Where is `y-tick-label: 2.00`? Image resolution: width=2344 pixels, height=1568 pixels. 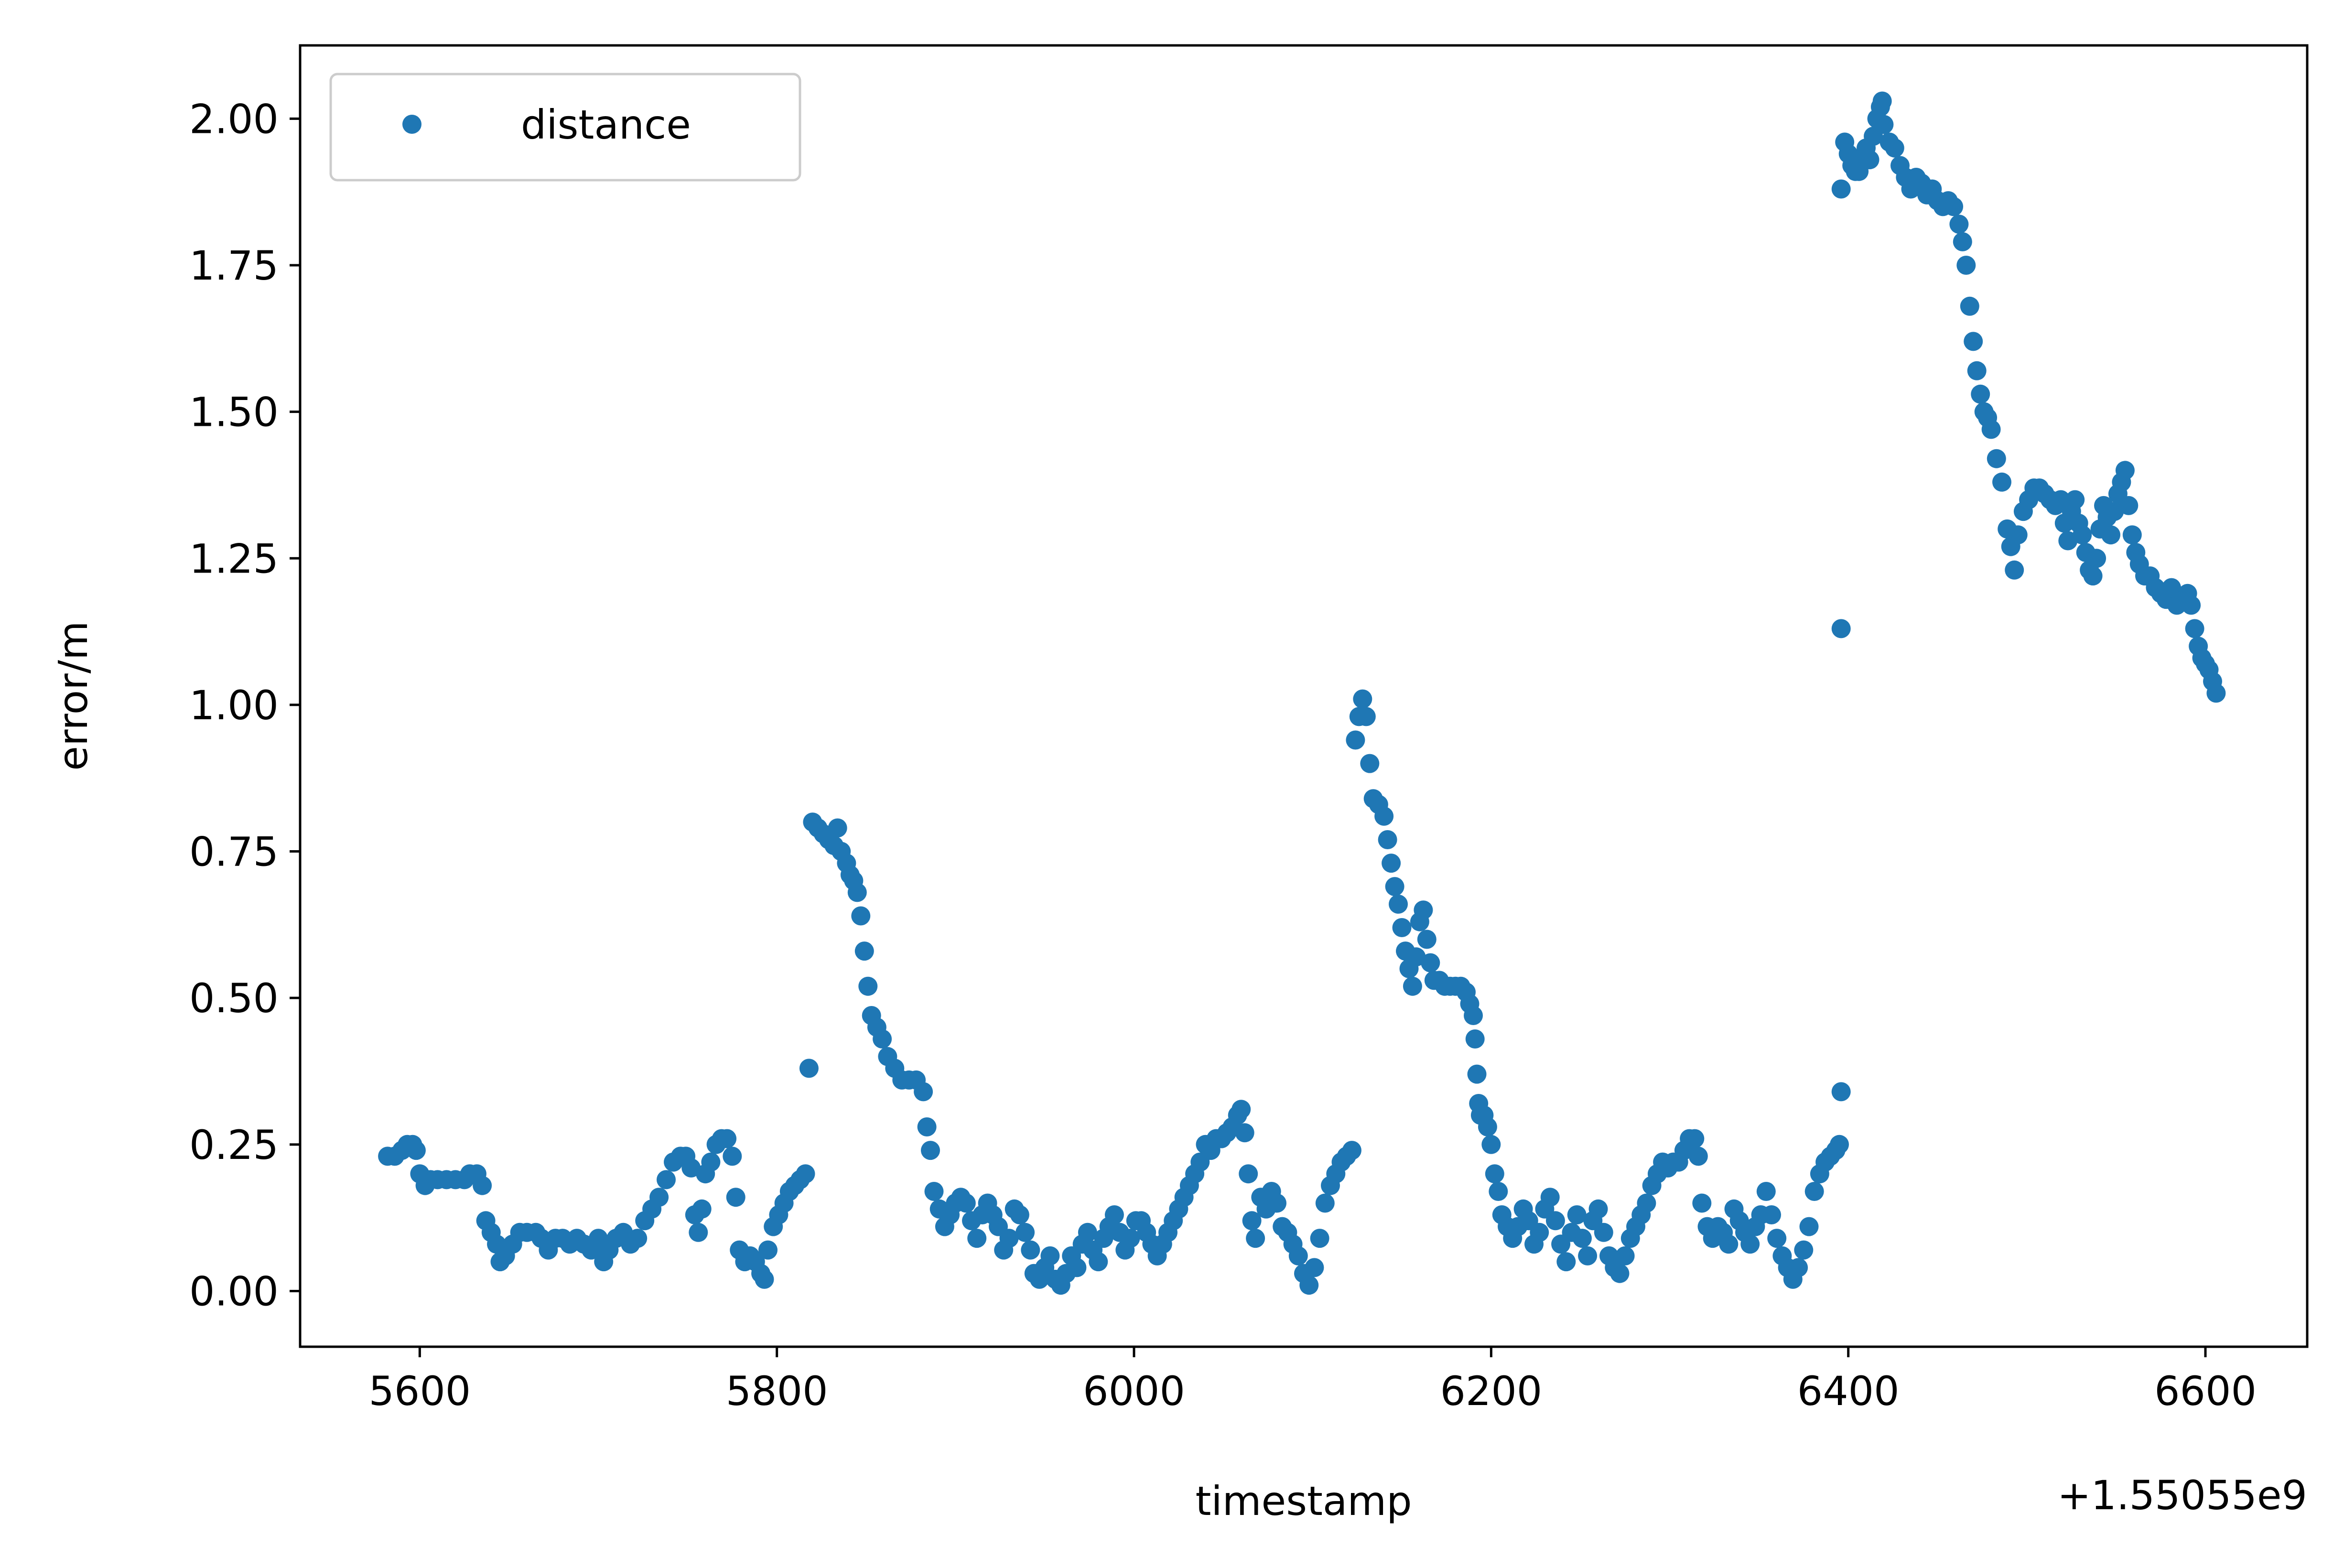 y-tick-label: 2.00 is located at coordinates (234, 119).